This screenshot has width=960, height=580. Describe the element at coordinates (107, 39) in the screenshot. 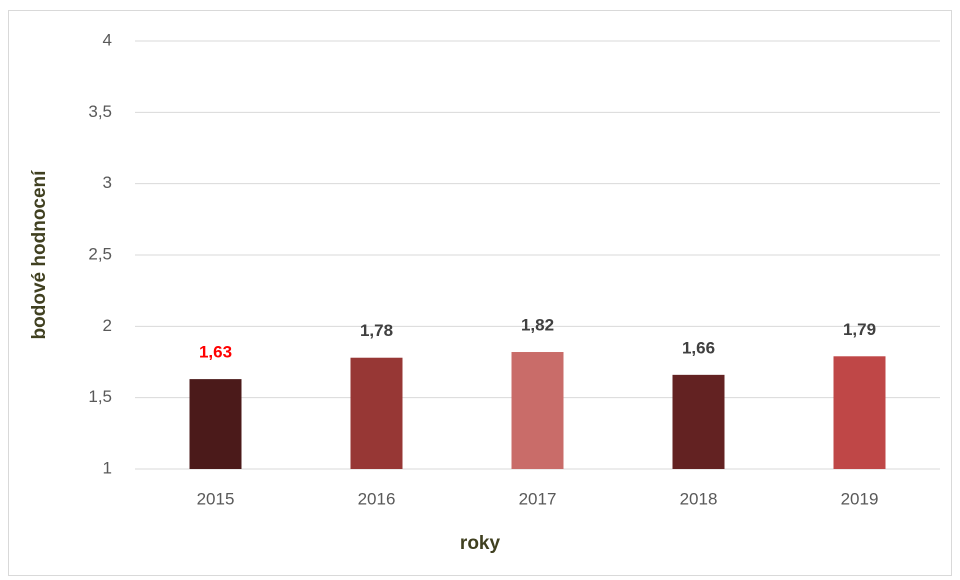

I see `y-tick-label: 4` at that location.